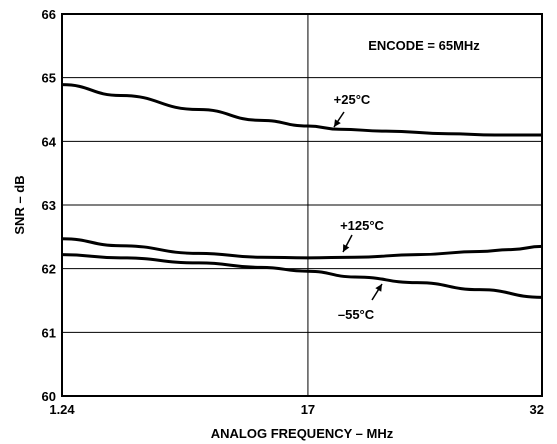  Describe the element at coordinates (537, 409) in the screenshot. I see `x-tick-label: 32` at that location.